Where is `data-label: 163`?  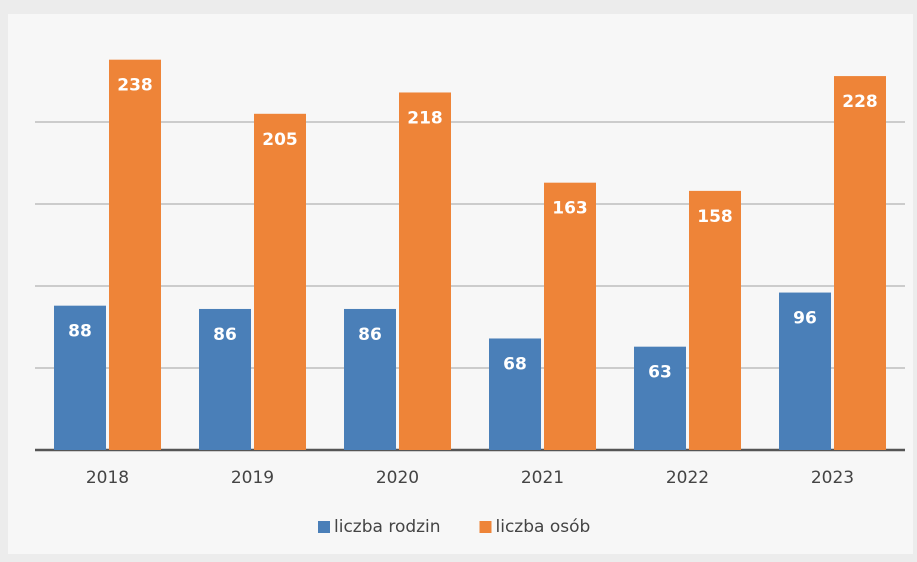 data-label: 163 is located at coordinates (570, 209).